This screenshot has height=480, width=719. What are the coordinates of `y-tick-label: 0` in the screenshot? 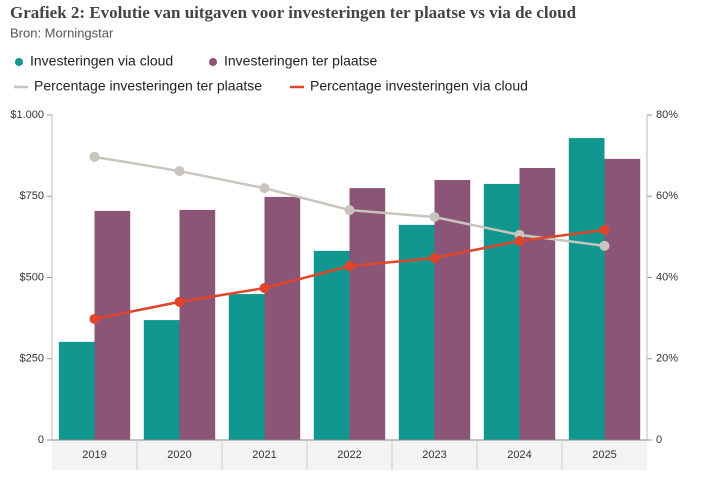 It's located at (41, 440).